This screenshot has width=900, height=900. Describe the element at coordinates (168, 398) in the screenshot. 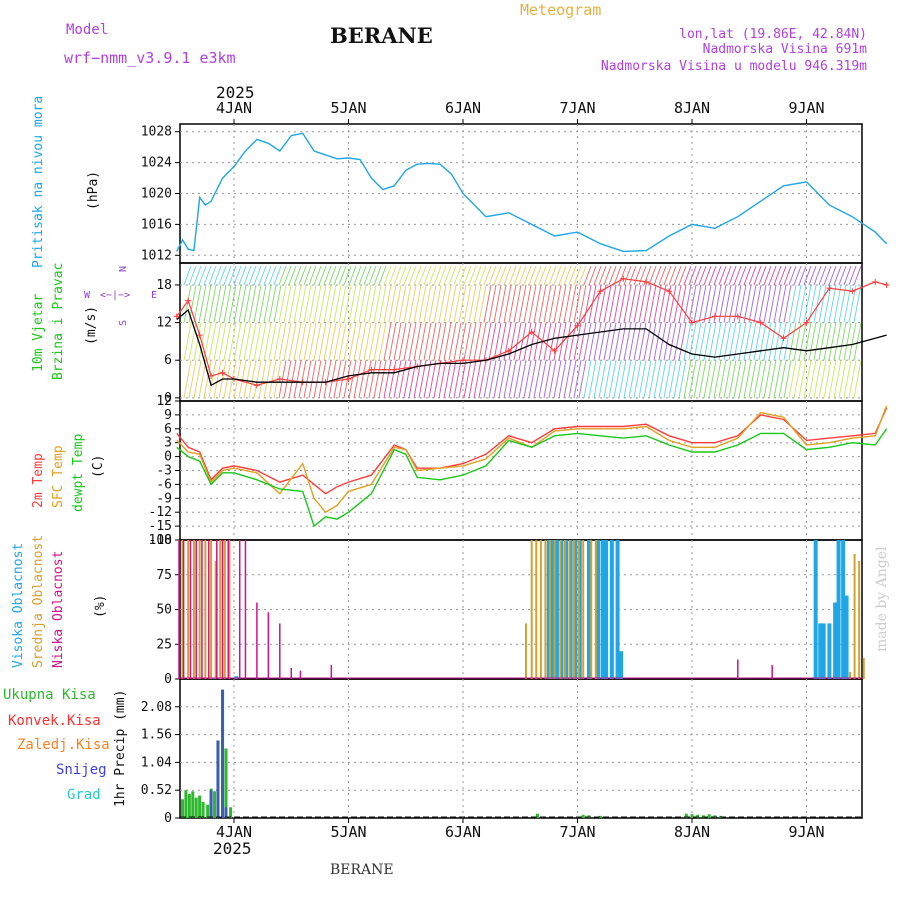

I see `wind-ytick-label: 0` at that location.